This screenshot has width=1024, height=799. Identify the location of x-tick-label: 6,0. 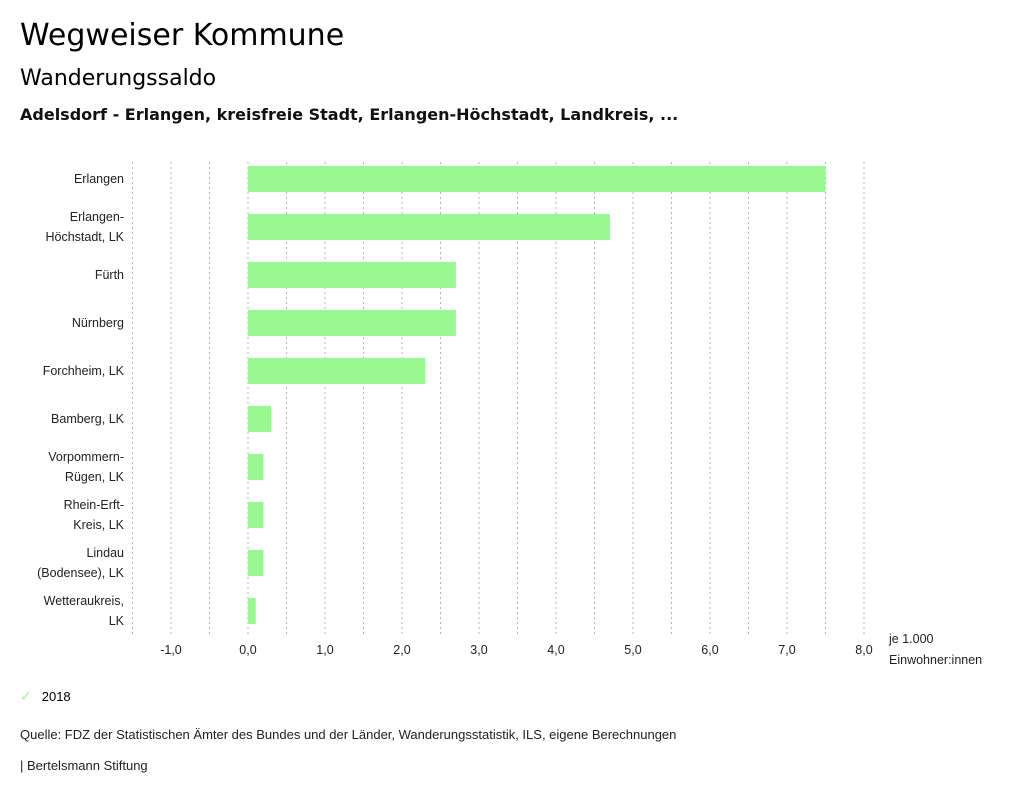
(709, 650).